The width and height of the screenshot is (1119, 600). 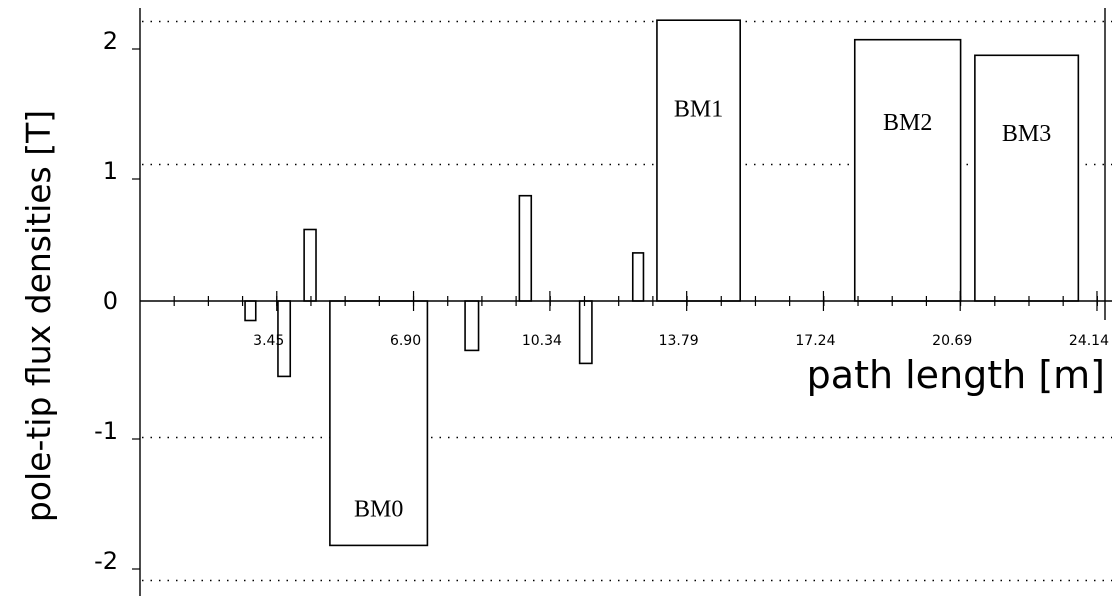 What do you see at coordinates (1027, 178) in the screenshot?
I see `bar-bm3` at bounding box center [1027, 178].